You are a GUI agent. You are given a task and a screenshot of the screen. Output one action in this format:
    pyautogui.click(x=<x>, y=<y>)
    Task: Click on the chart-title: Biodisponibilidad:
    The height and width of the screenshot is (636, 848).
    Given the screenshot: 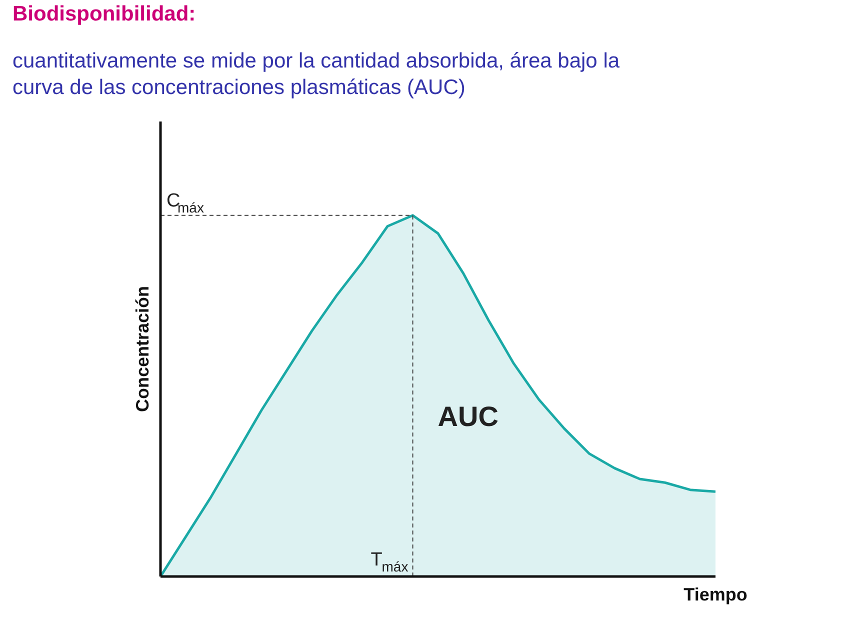 What is the action you would take?
    pyautogui.click(x=104, y=14)
    